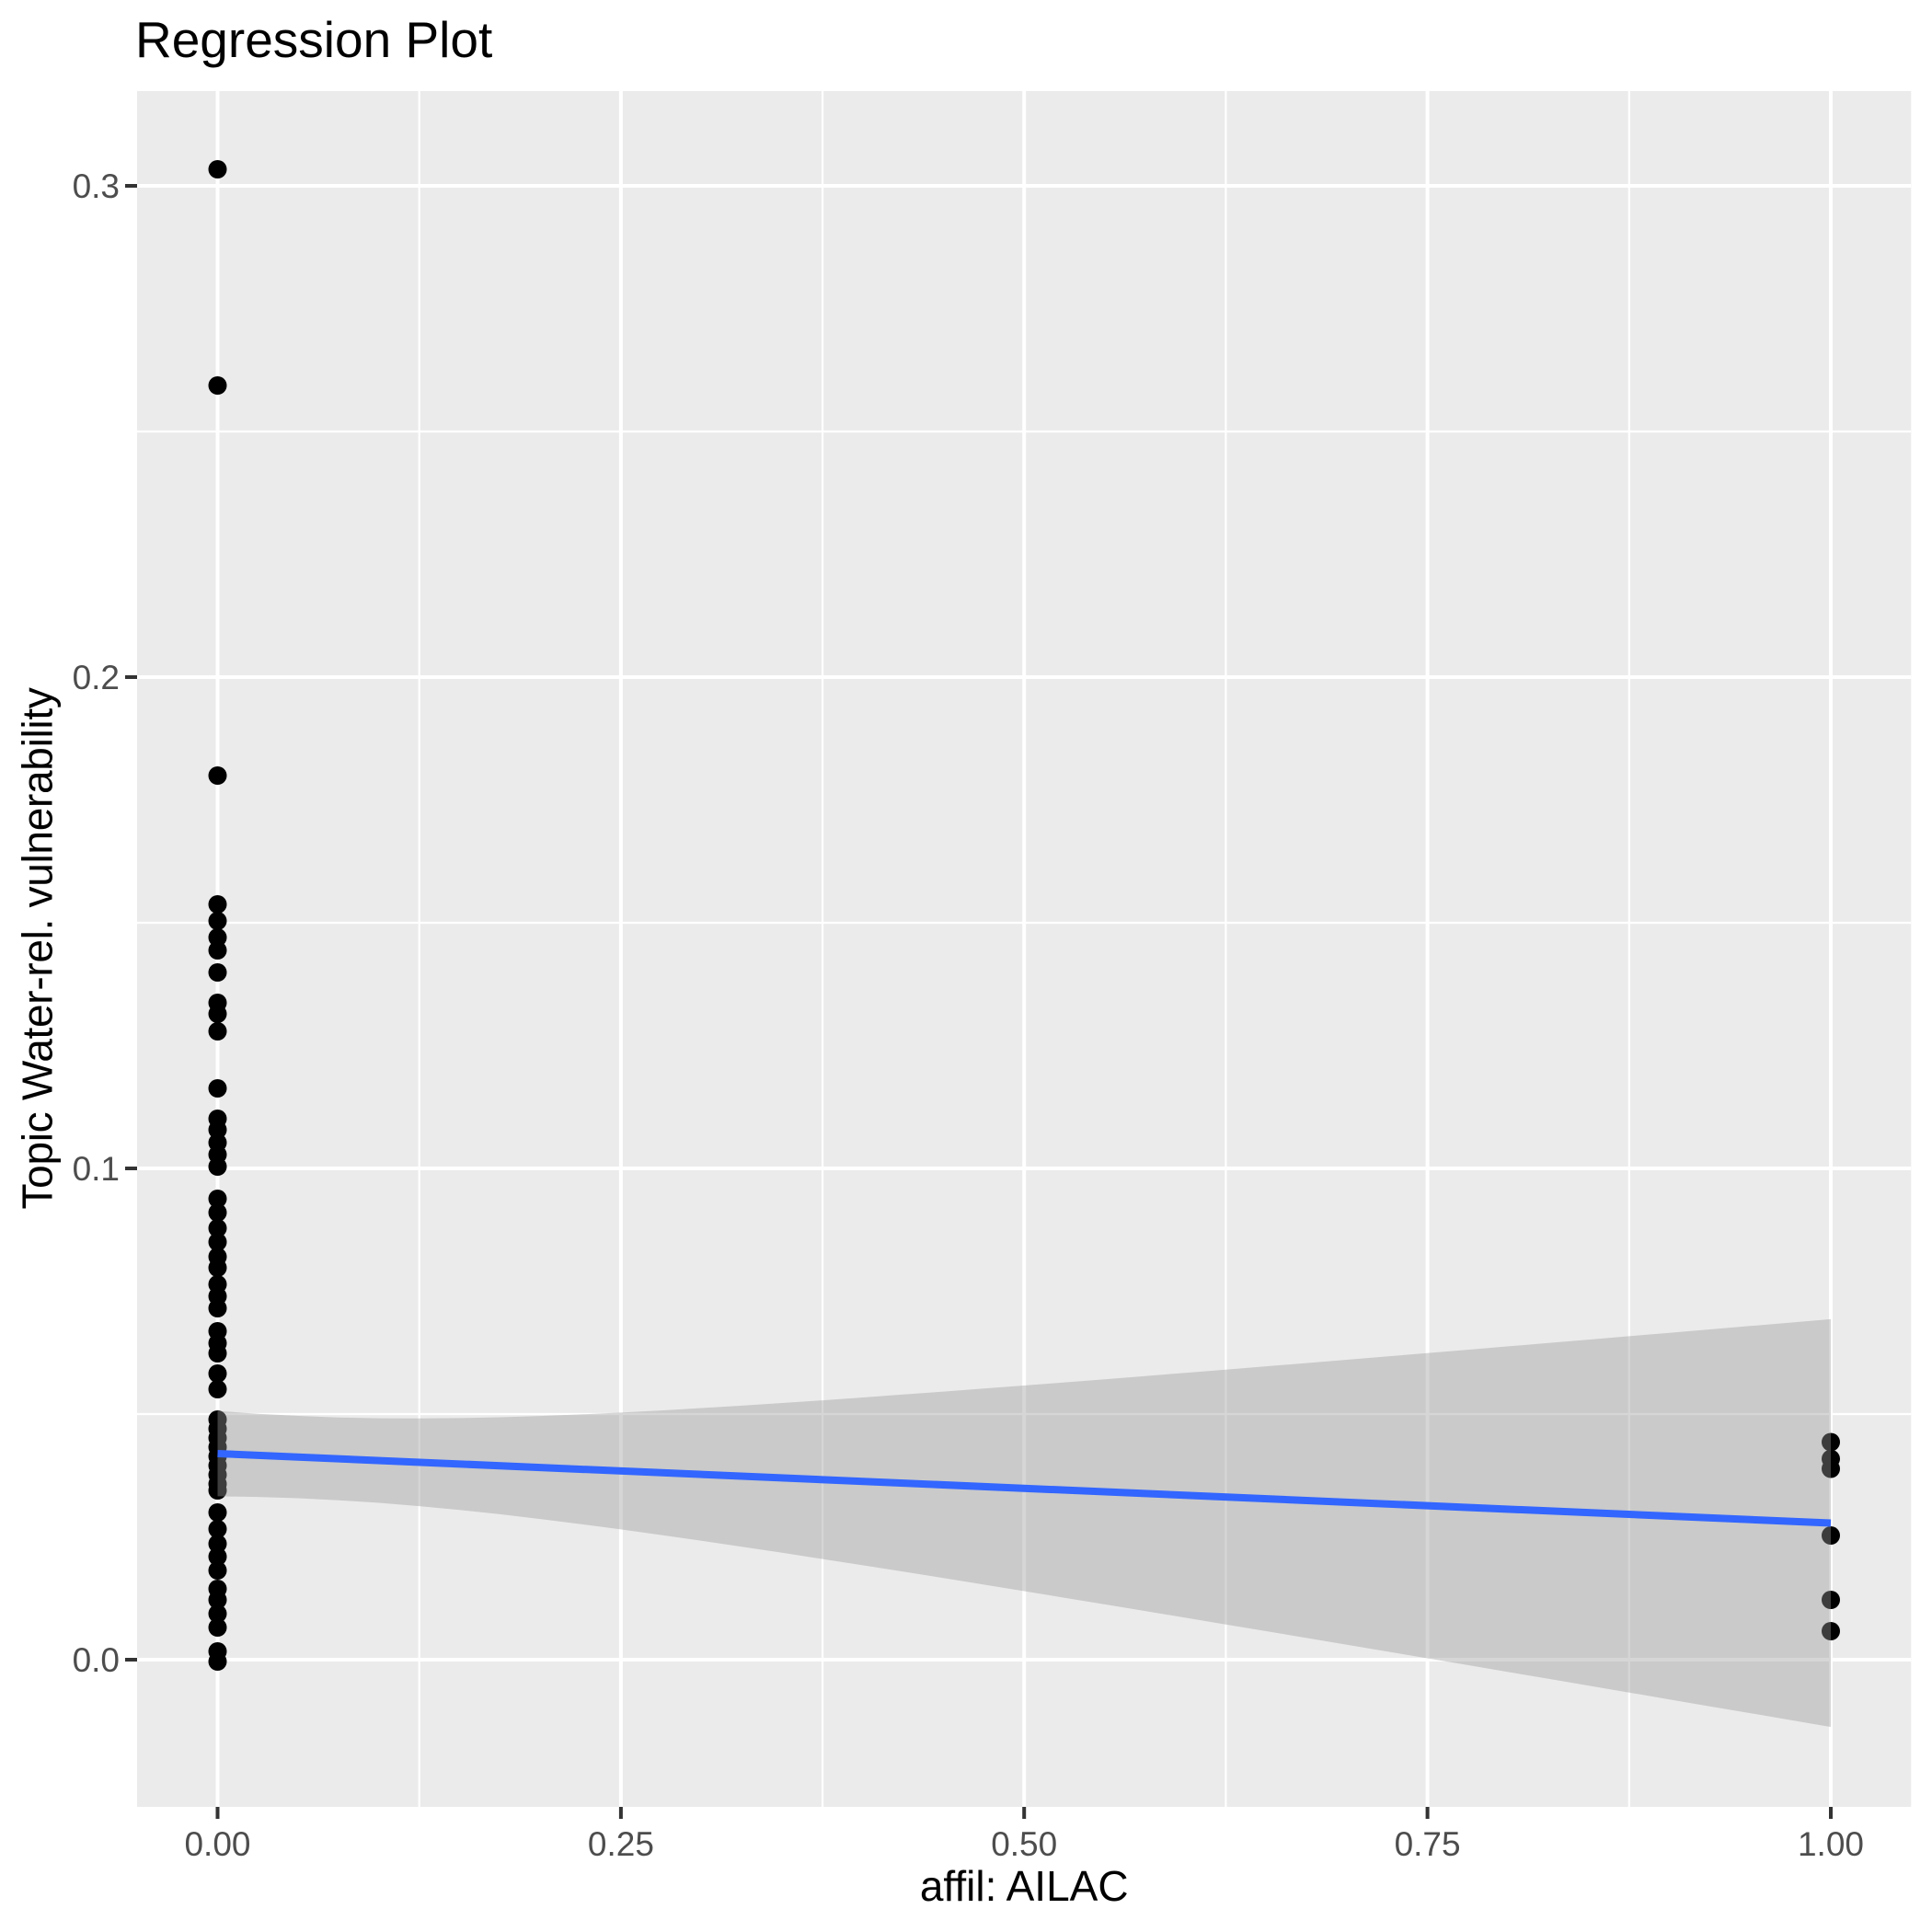 This screenshot has width=1932, height=1932. What do you see at coordinates (621, 1844) in the screenshot?
I see `svg-text: 0.25` at bounding box center [621, 1844].